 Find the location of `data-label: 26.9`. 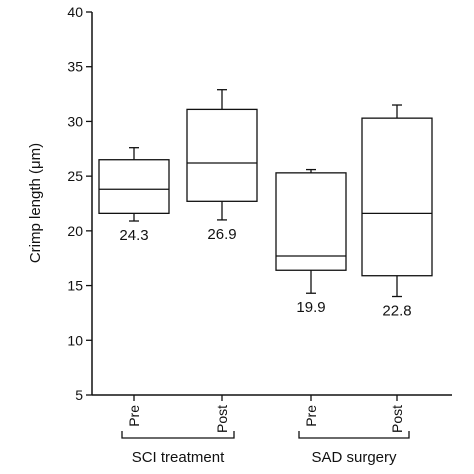

data-label: 26.9 is located at coordinates (221, 234).